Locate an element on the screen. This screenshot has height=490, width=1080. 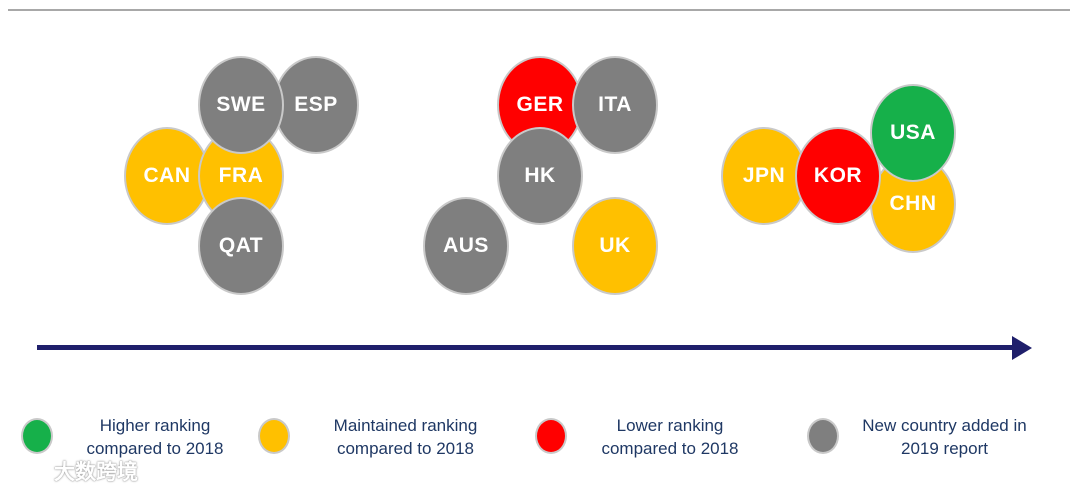
legend-new-text: New country added in 2019 report is located at coordinates (944, 437).